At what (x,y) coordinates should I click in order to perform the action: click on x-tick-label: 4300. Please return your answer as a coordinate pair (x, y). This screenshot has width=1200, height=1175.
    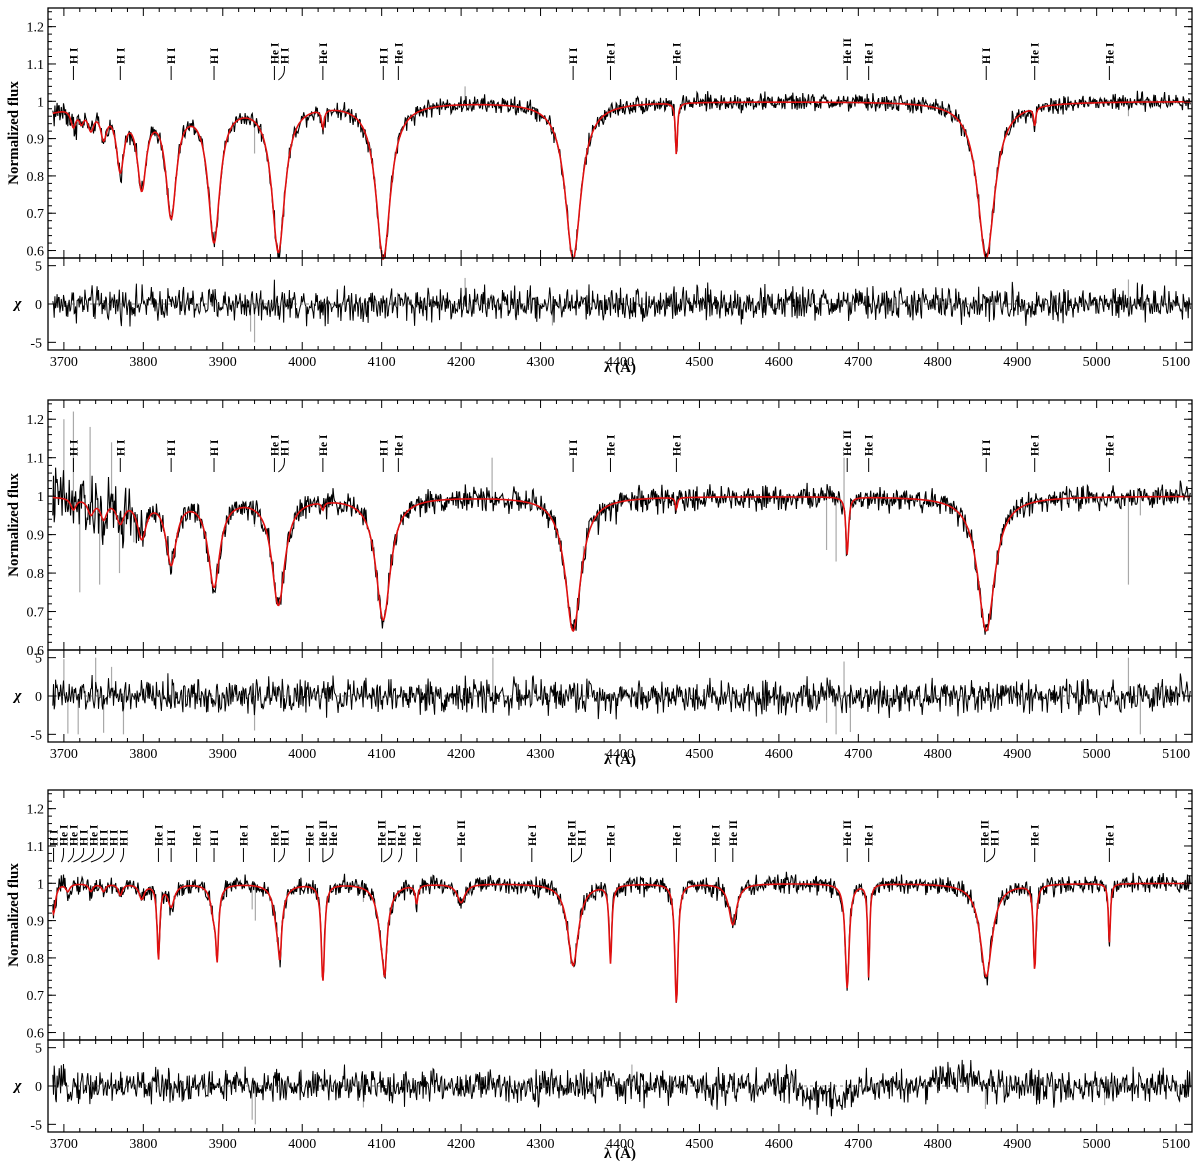
    Looking at the image, I should click on (541, 754).